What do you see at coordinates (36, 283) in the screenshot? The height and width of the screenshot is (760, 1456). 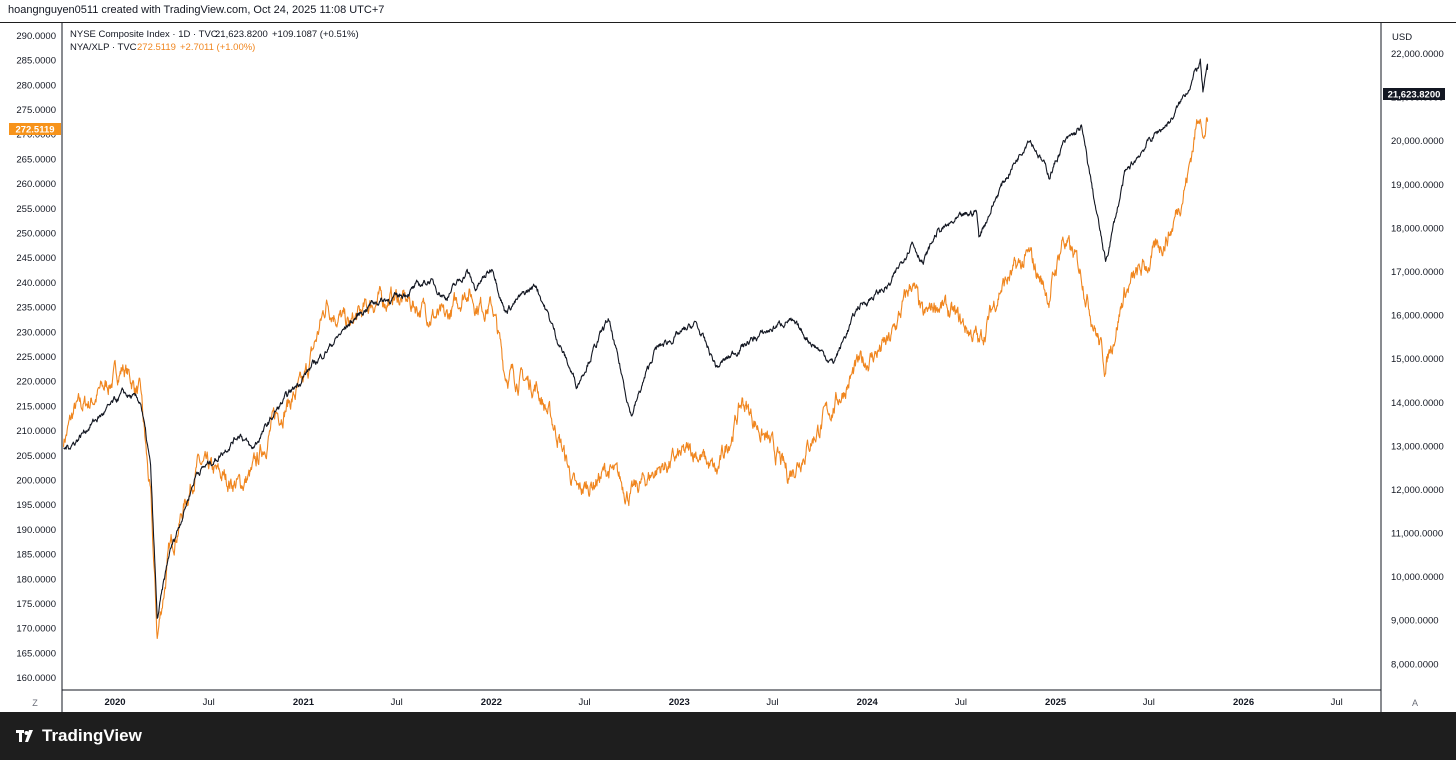 I see `left-axis-tick-label: 240.0000` at bounding box center [36, 283].